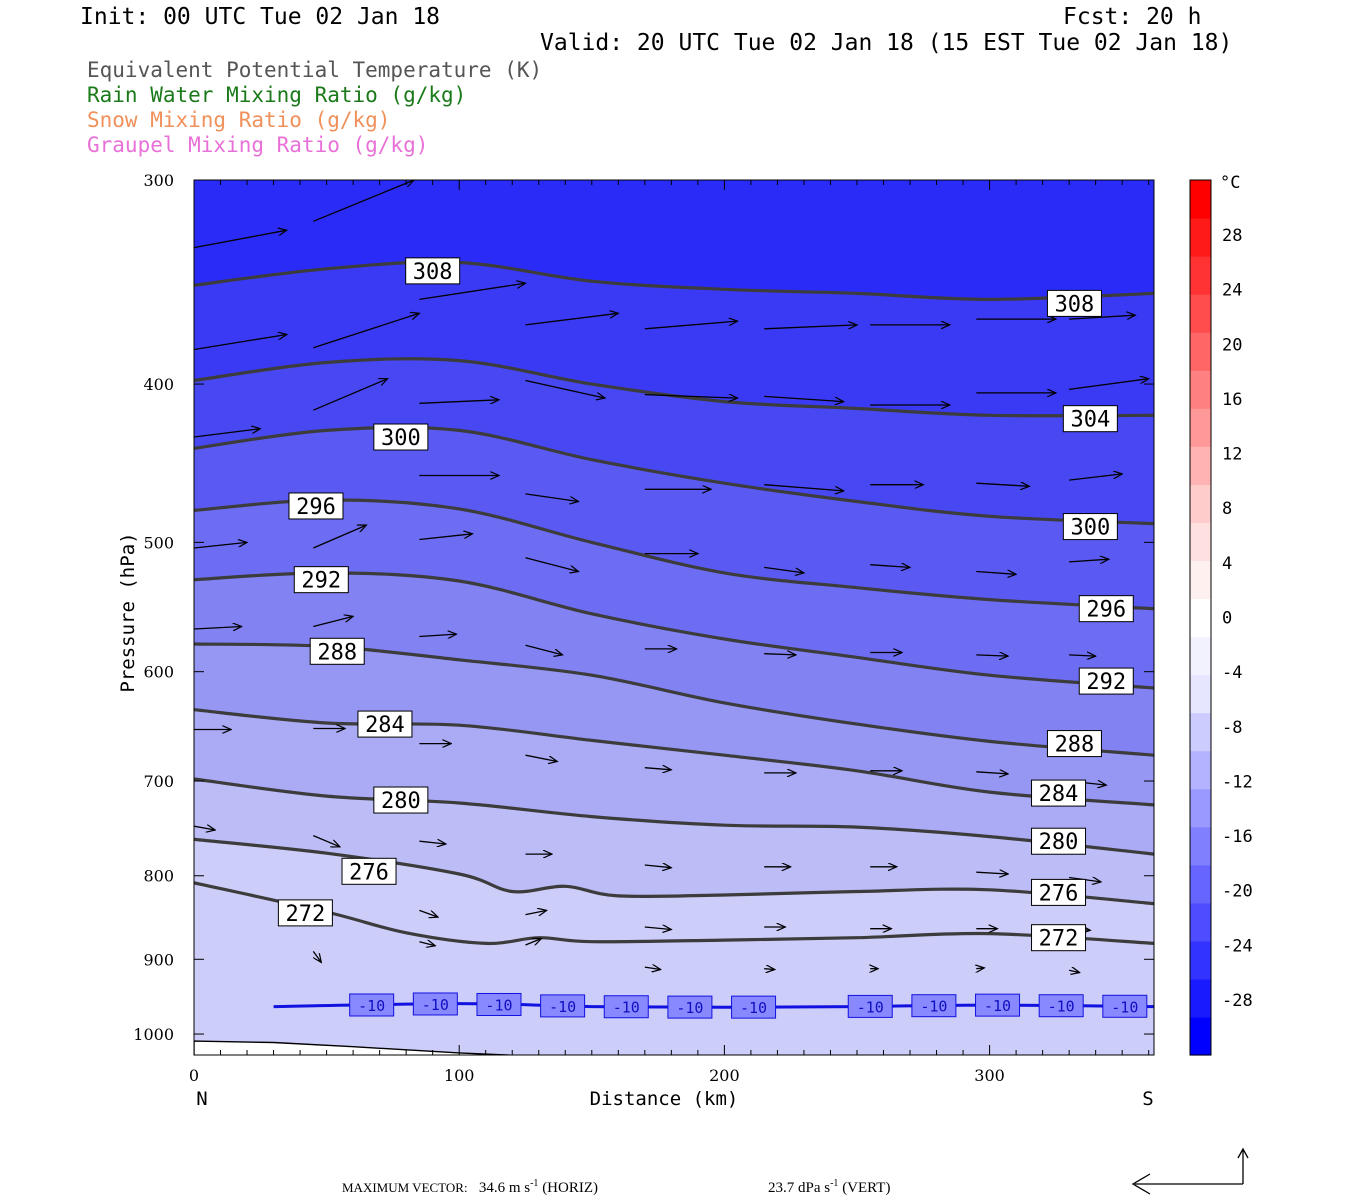 Image resolution: width=1350 pixels, height=1200 pixels. I want to click on terrain-surface, so click(358, 1047).